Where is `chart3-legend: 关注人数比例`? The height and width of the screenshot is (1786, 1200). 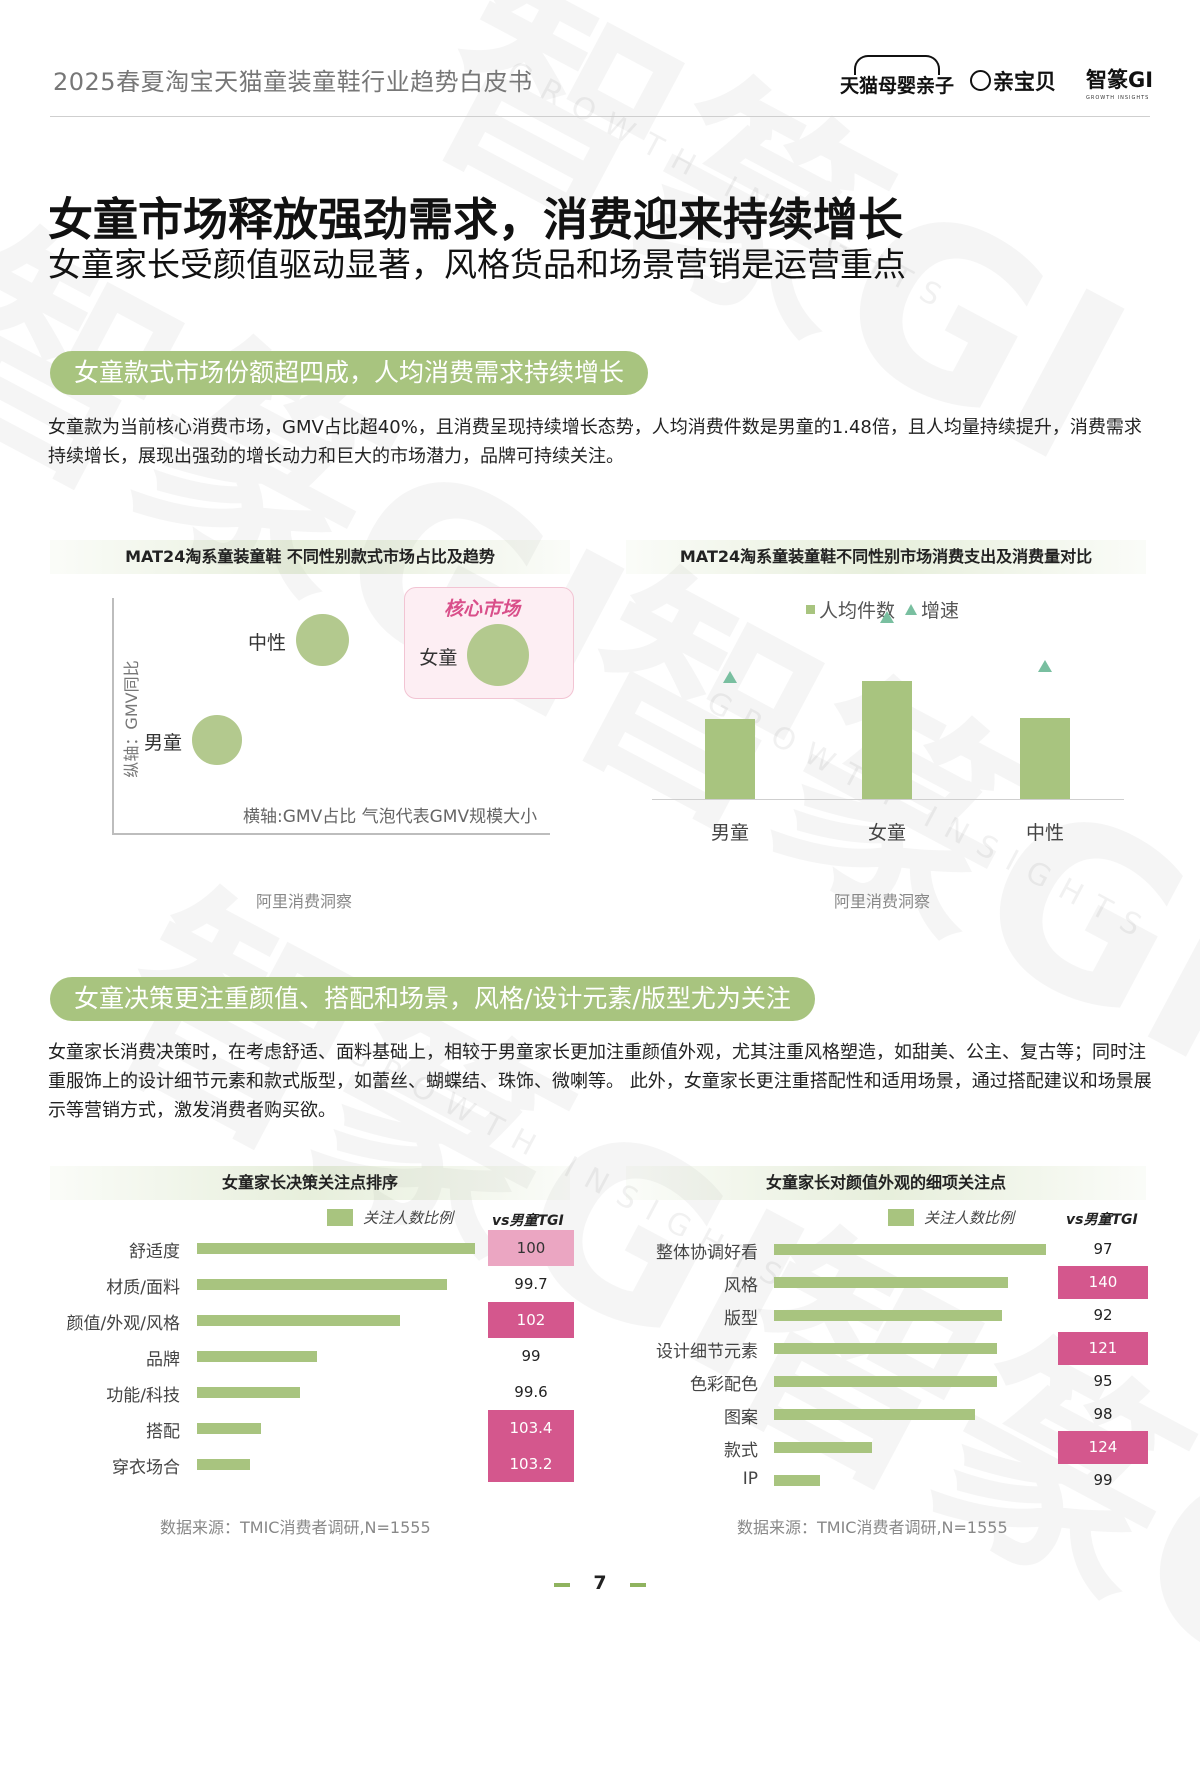 chart3-legend: 关注人数比例 is located at coordinates (390, 1217).